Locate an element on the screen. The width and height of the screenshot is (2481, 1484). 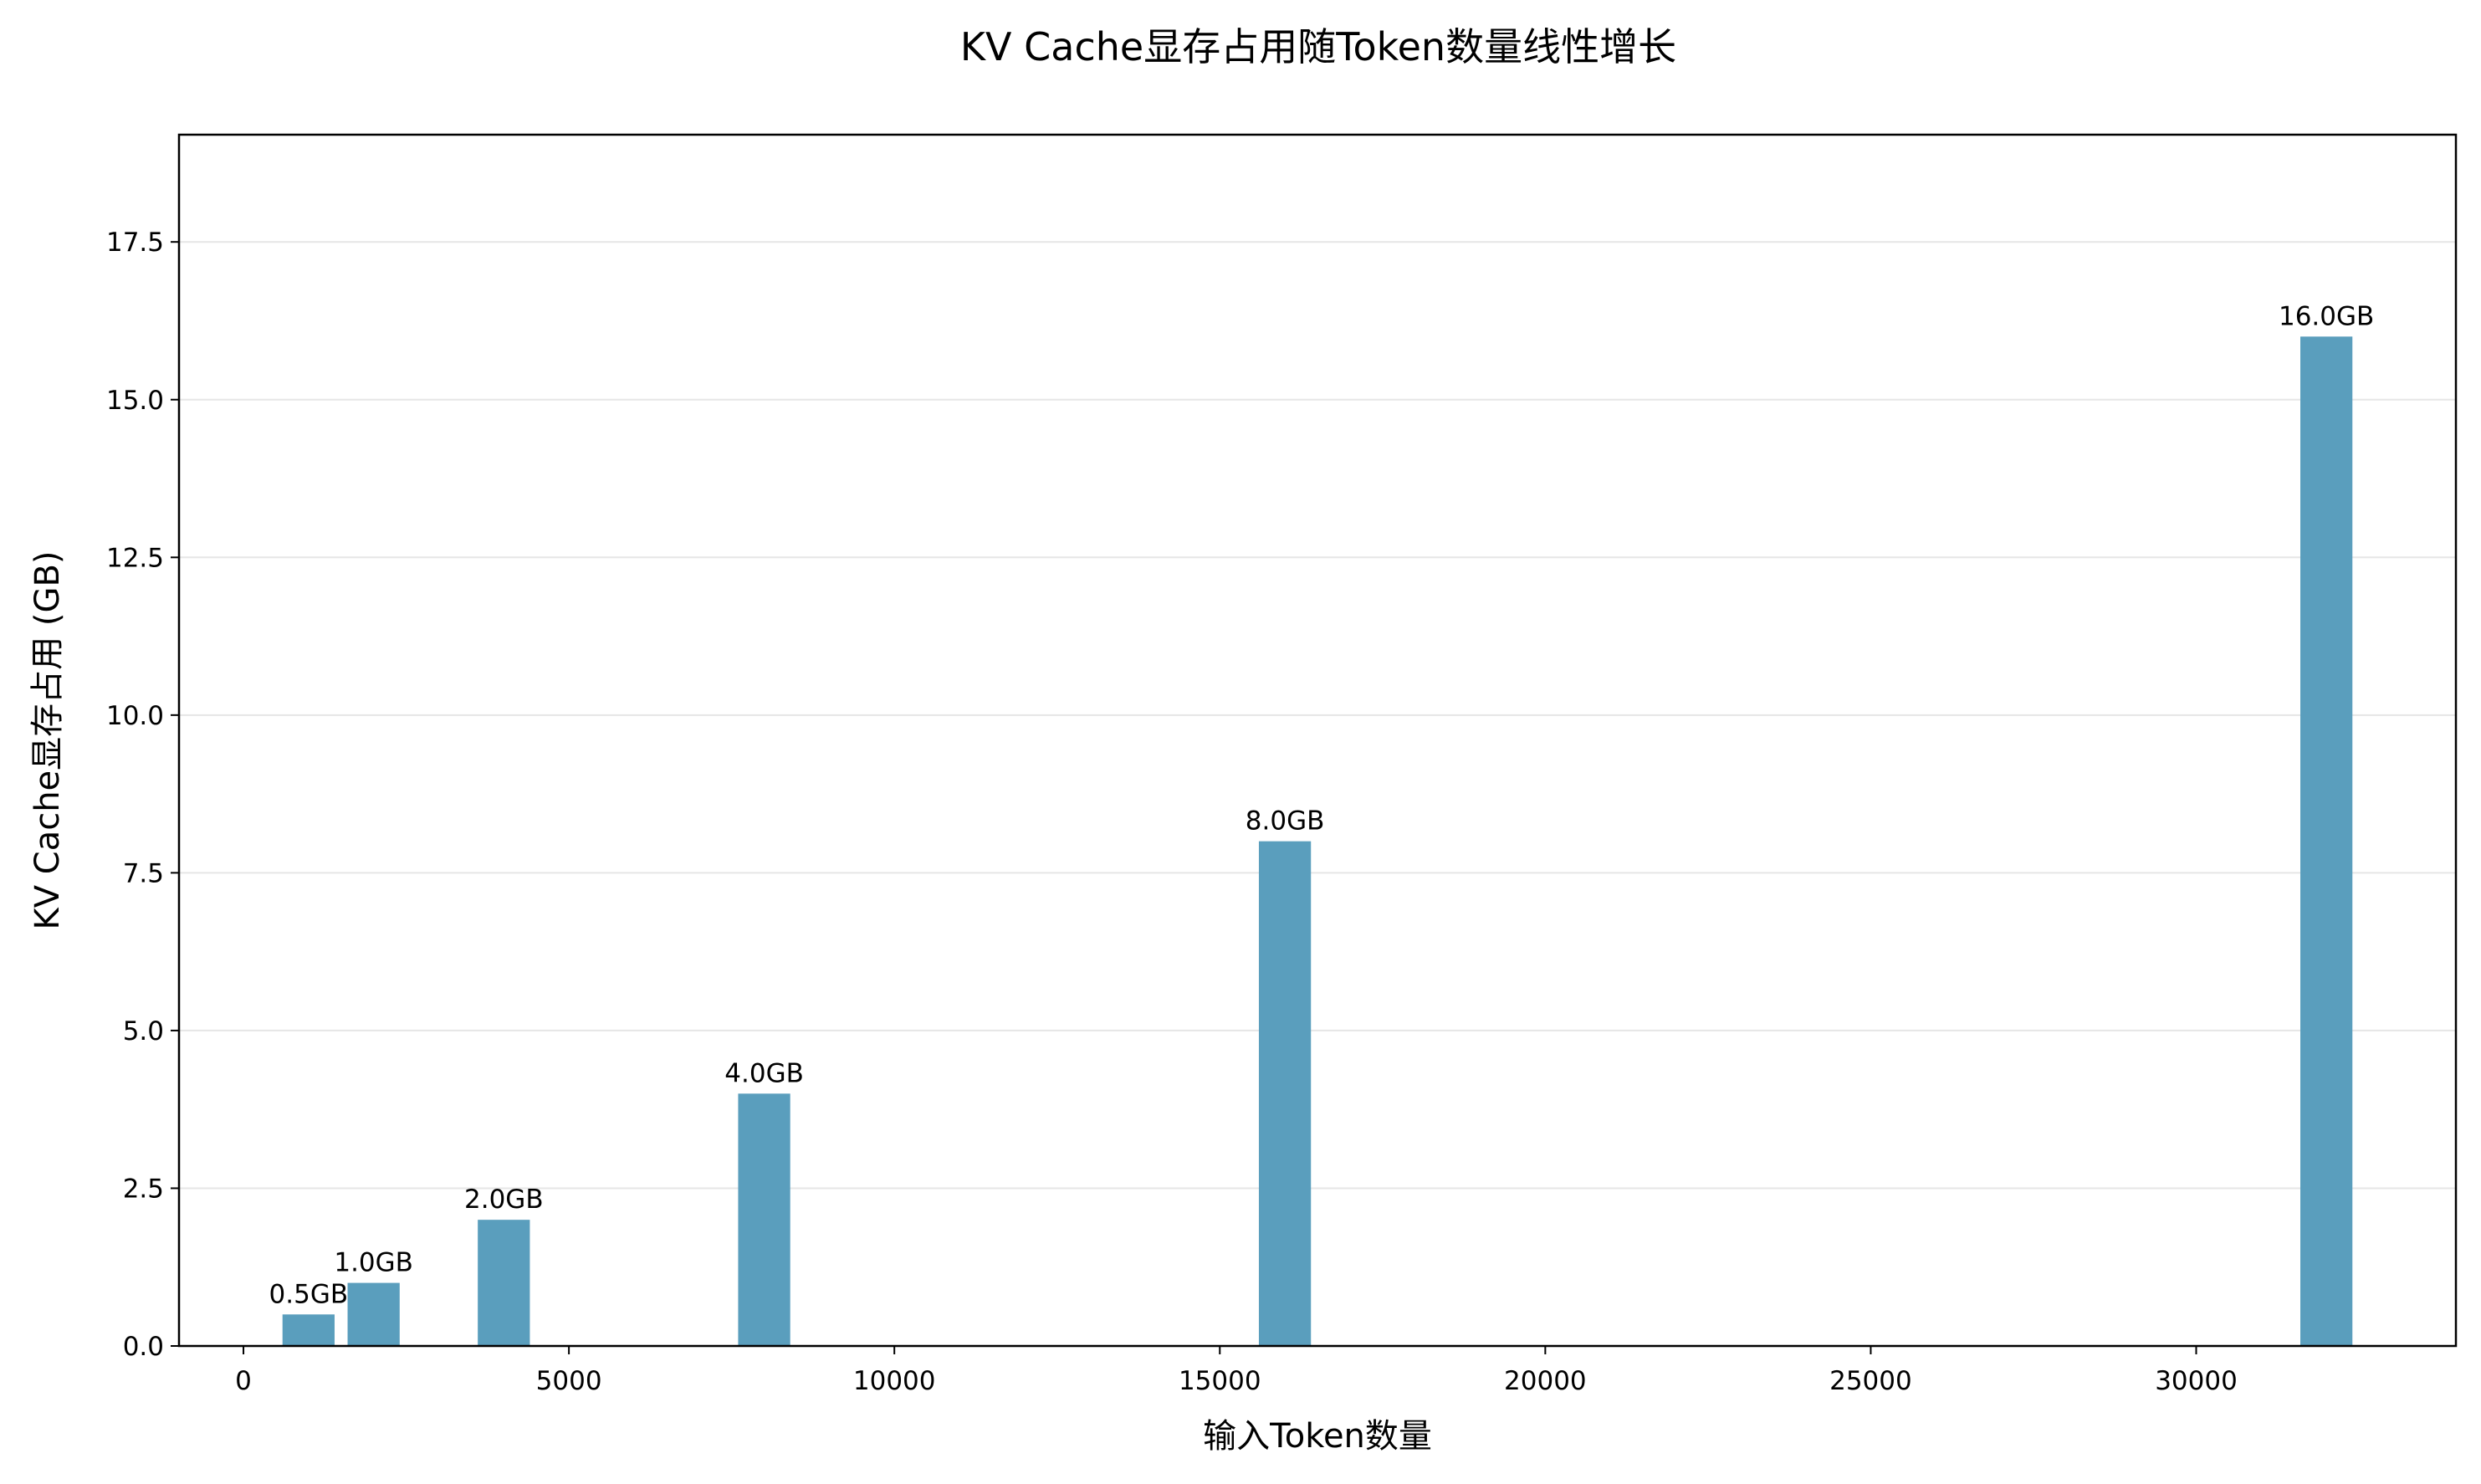
x-tick-label: 10000 is located at coordinates (895, 1381).